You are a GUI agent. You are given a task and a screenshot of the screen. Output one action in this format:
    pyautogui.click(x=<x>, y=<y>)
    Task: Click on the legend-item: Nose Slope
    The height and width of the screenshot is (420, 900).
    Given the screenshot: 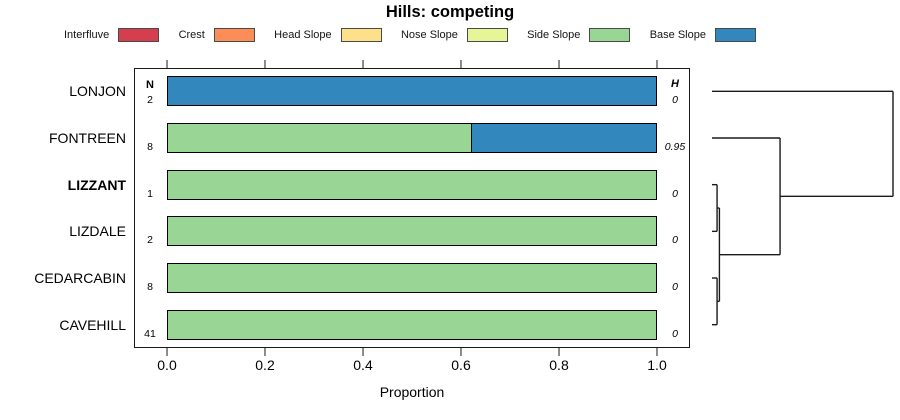 What is the action you would take?
    pyautogui.click(x=454, y=35)
    